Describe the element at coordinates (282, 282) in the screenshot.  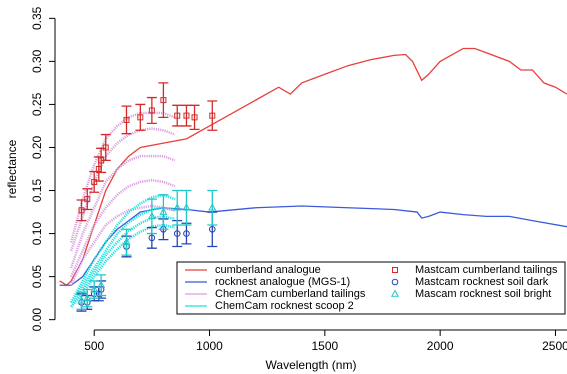
I see `legend-label: rocknest analogue (MGS-1)` at that location.